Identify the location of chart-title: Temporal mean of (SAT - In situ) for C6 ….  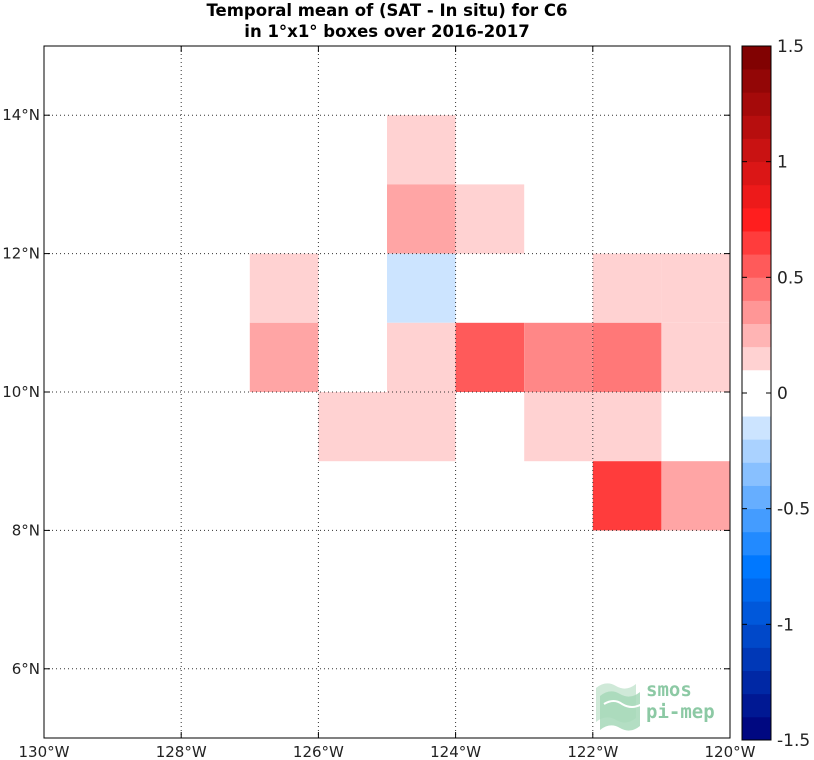
(387, 21).